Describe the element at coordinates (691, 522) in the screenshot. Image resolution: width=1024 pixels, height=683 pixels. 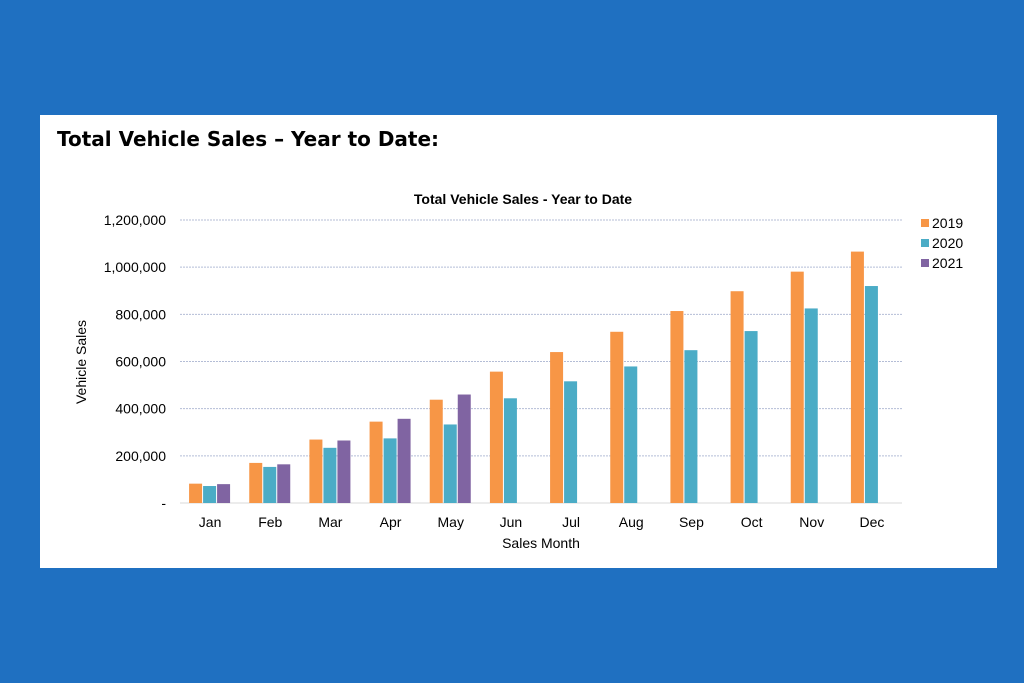
I see `x-tick-label: Sep` at that location.